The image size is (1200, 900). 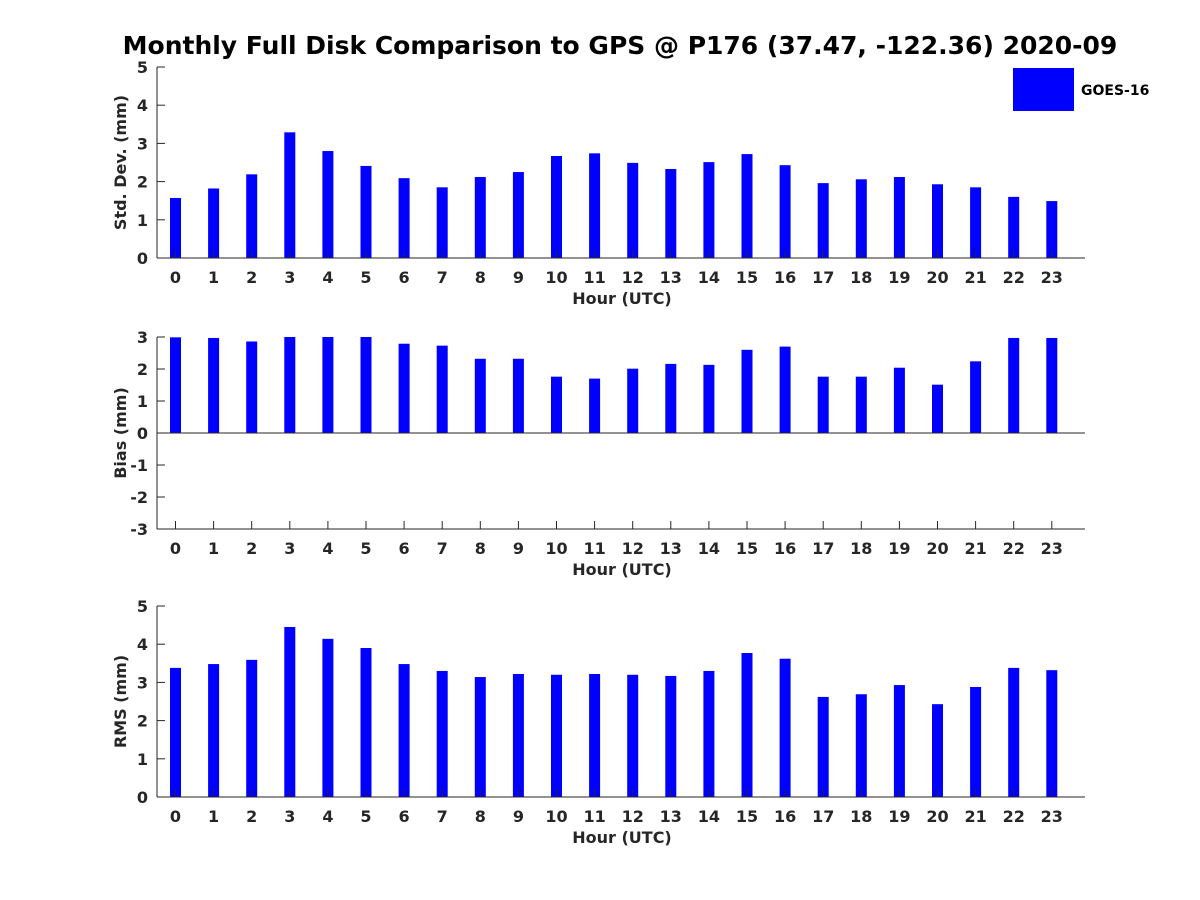 I want to click on rms-x-tick-label: 15, so click(x=747, y=816).